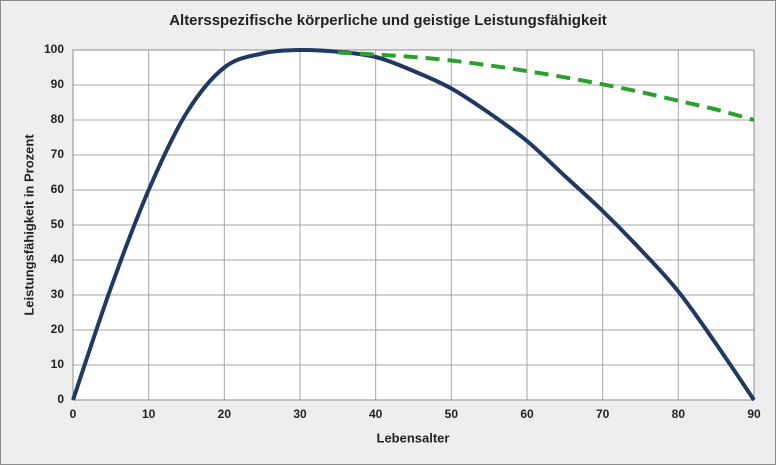 This screenshot has width=776, height=465. Describe the element at coordinates (527, 414) in the screenshot. I see `x-tick-label: 60` at that location.